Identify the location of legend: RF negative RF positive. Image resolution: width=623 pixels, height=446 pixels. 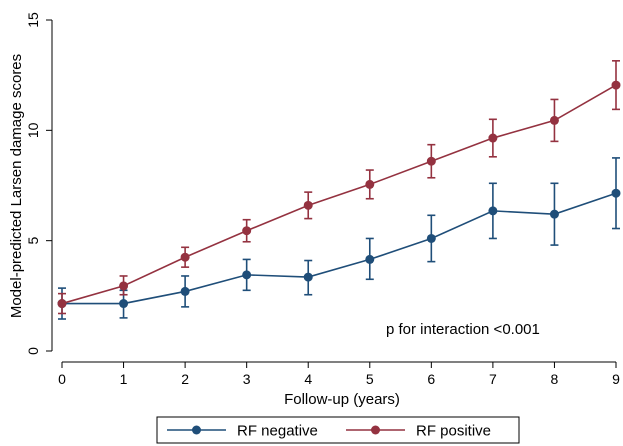
(338, 430).